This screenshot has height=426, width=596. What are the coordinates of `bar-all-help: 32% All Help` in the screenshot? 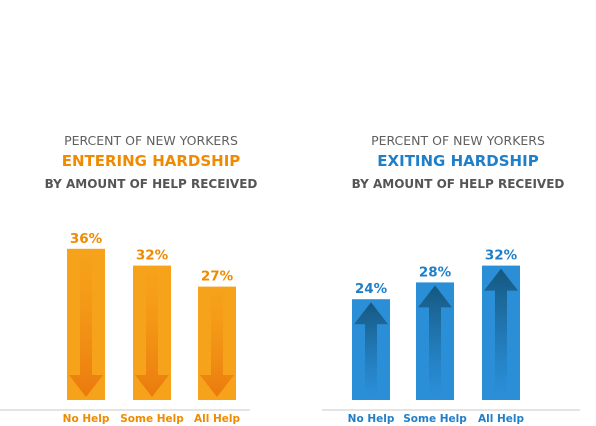 It's located at (501, 336).